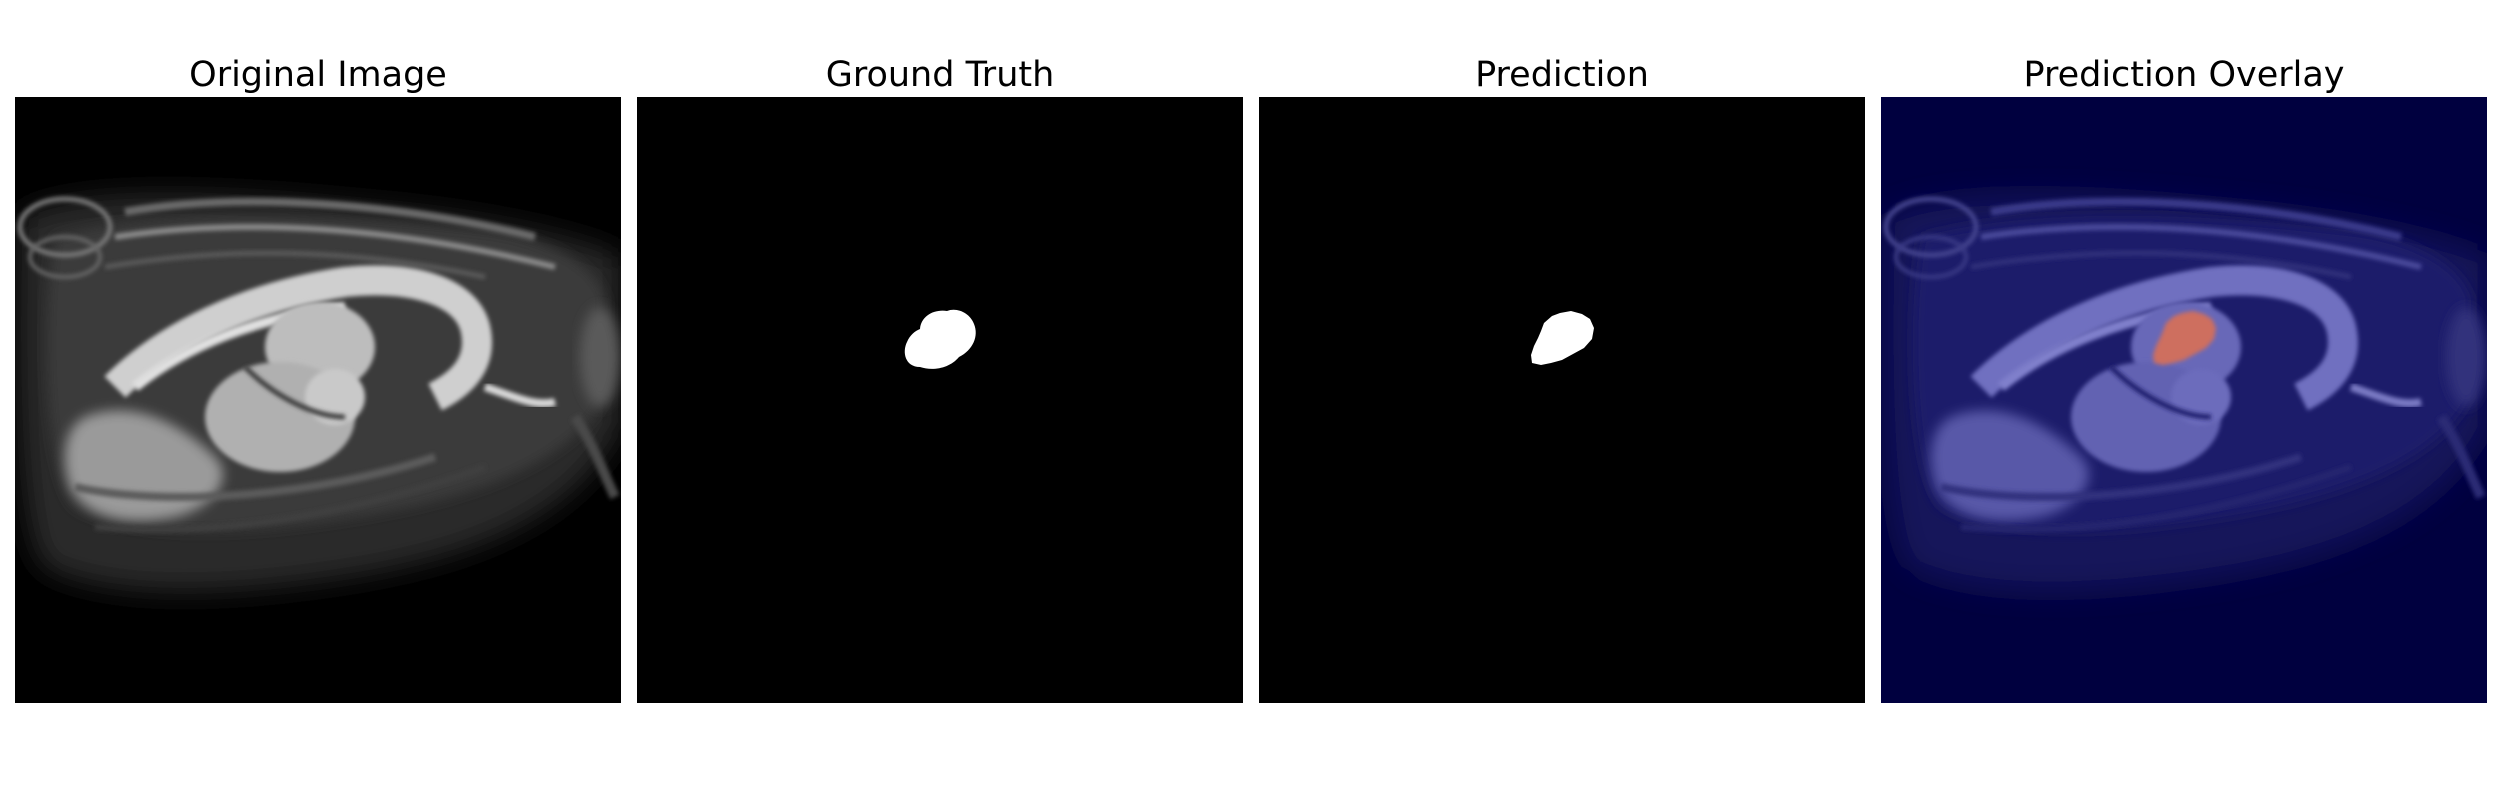 This screenshot has width=2500, height=800. I want to click on panel-title: Prediction Overlay, so click(2184, 75).